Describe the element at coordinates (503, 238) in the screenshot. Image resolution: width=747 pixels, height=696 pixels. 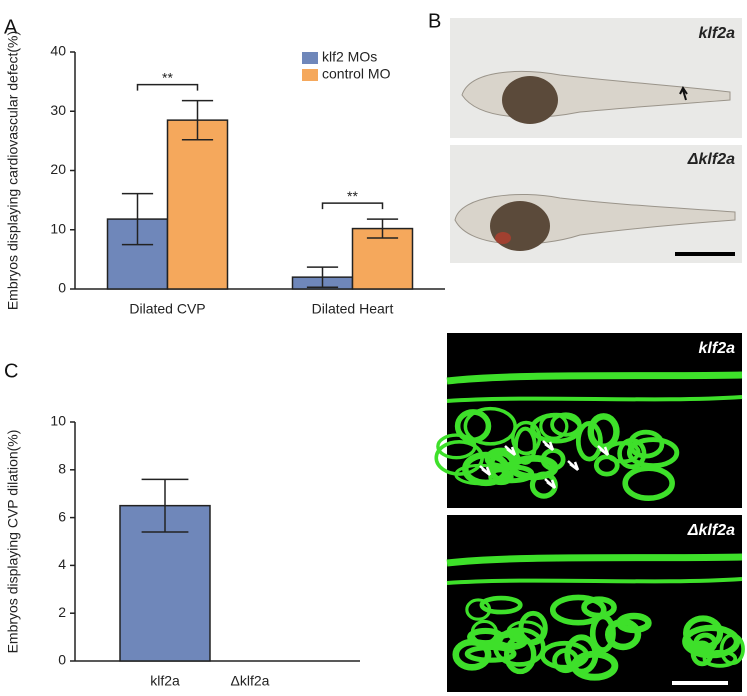
I see `heart` at that location.